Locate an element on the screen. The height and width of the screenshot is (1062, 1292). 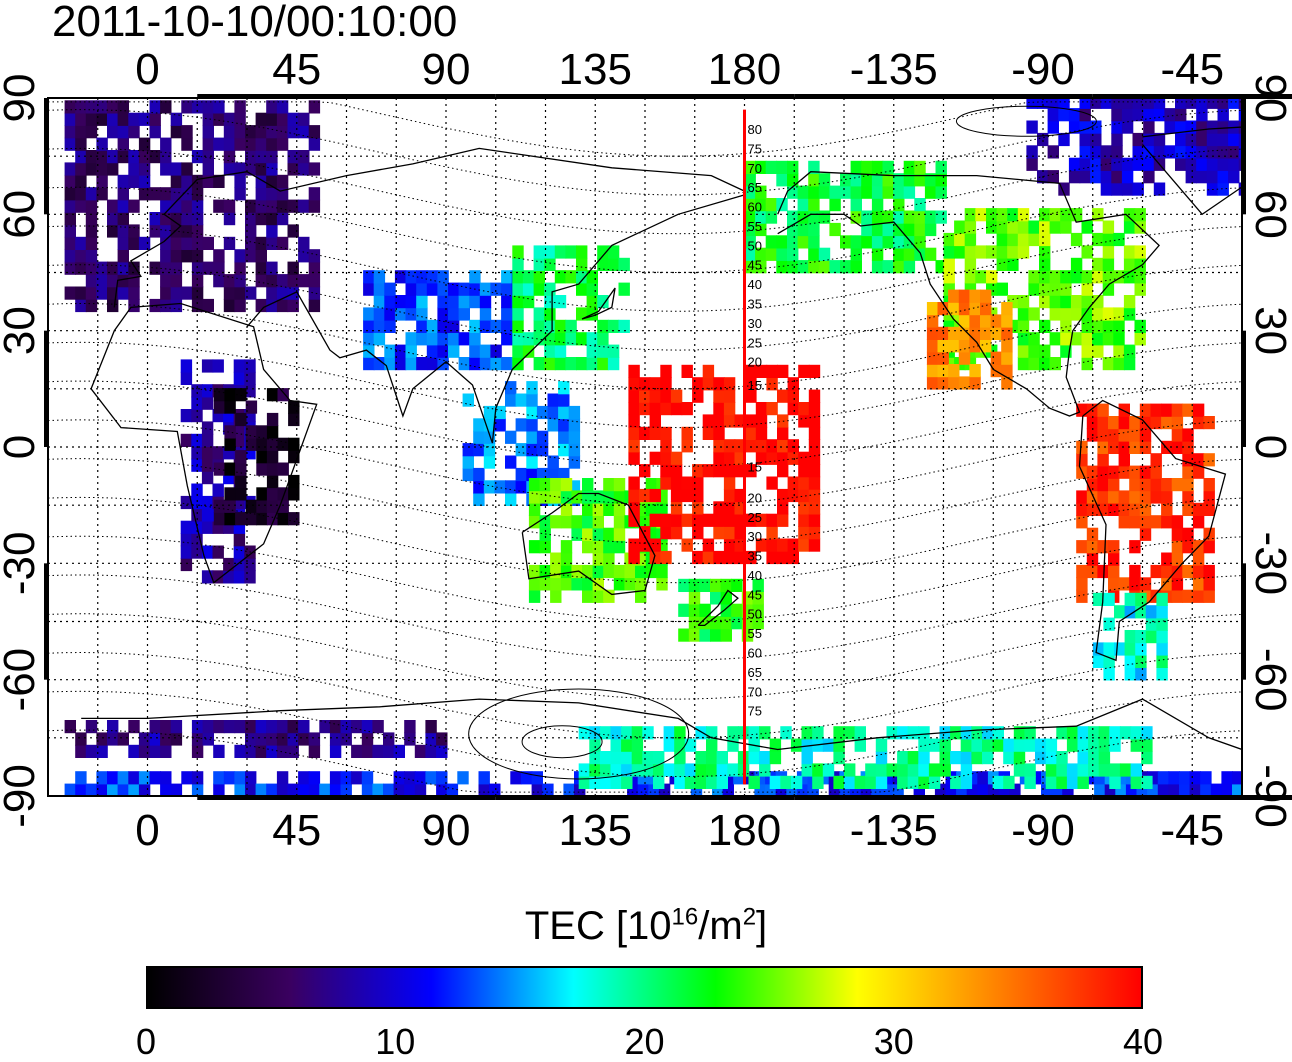
left-latitude-axis: 90 60 30 0 -30 -60 -90 is located at coordinates (22, 451).